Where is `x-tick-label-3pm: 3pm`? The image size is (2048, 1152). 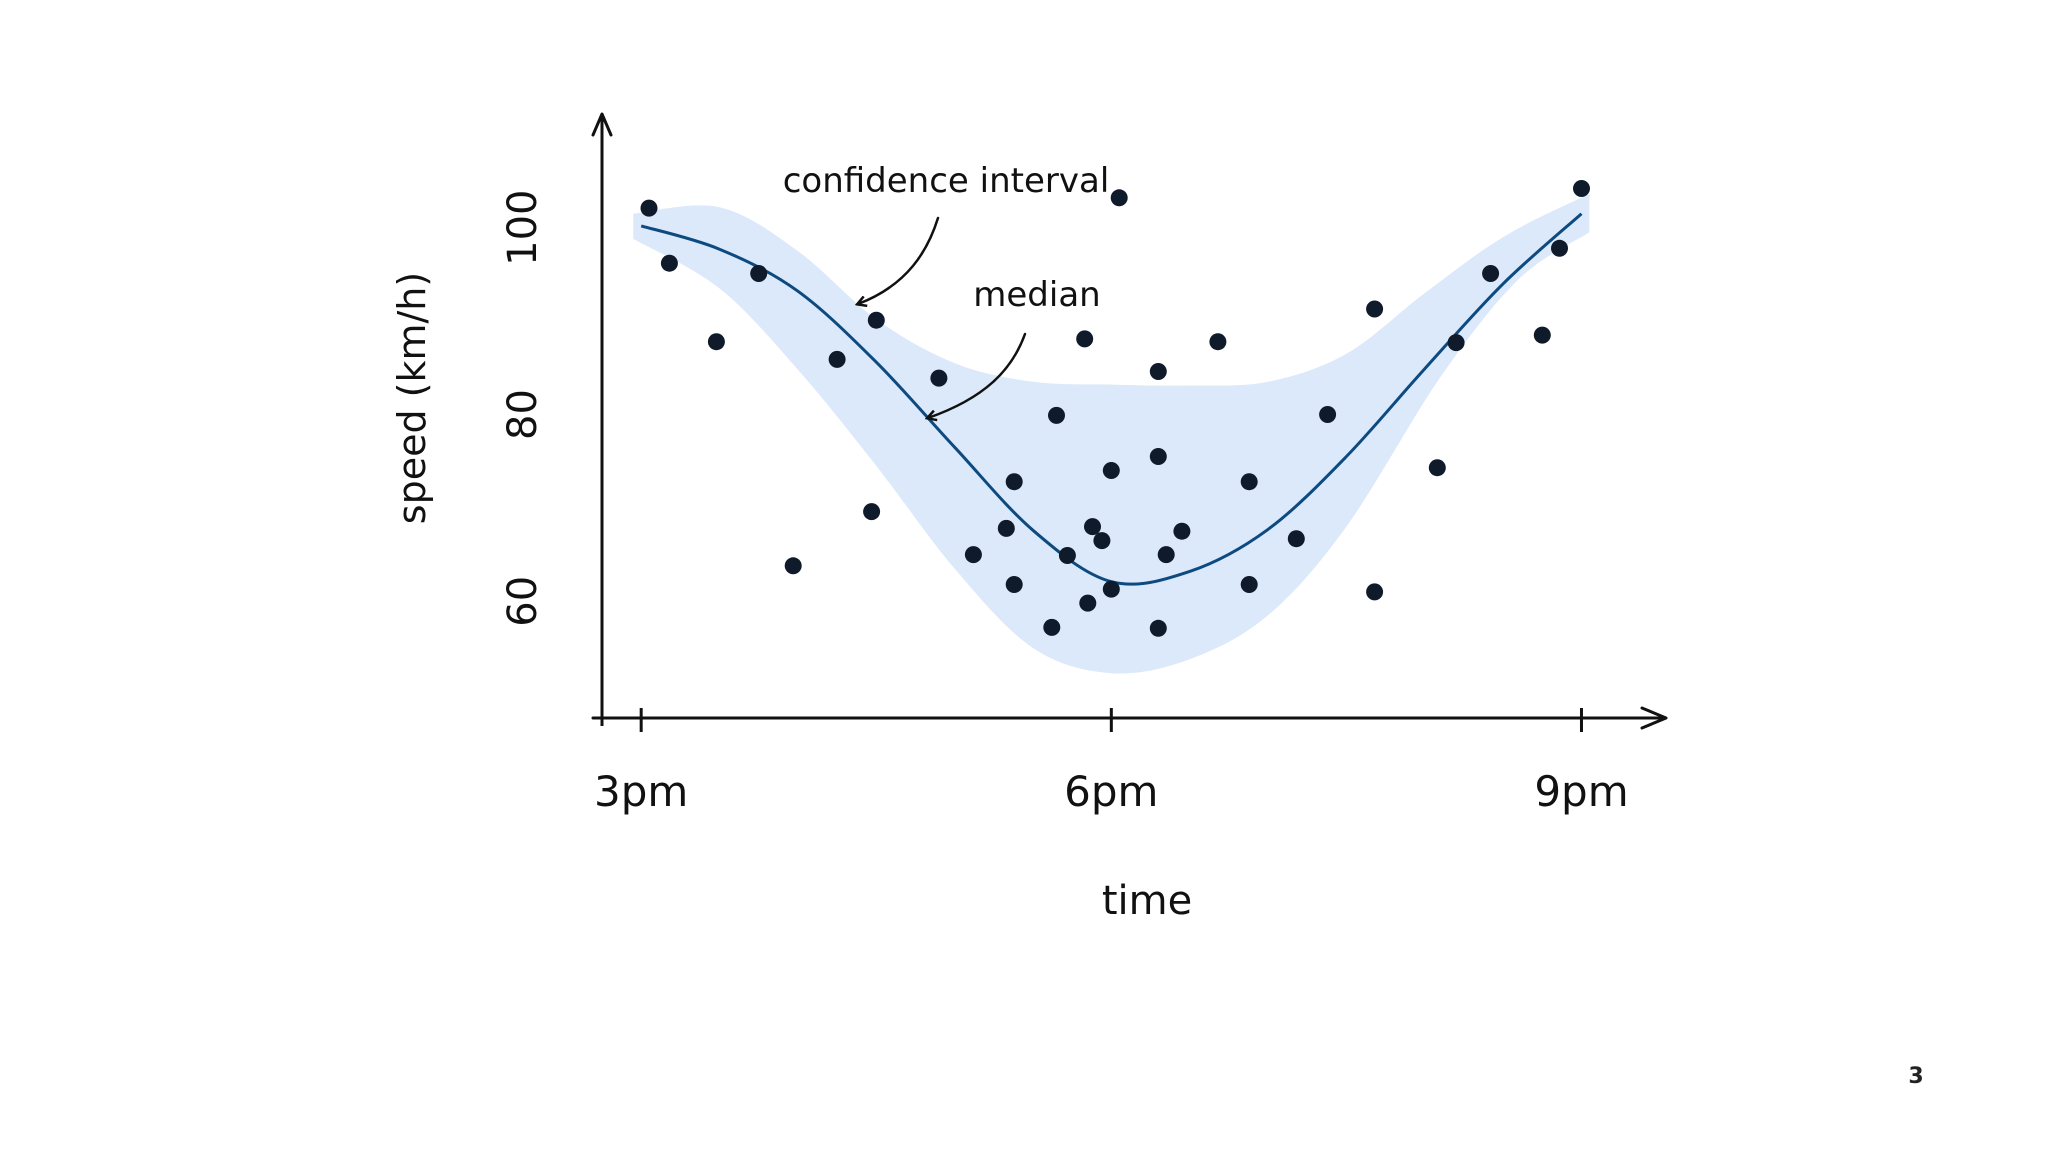
x-tick-label-3pm: 3pm is located at coordinates (641, 791).